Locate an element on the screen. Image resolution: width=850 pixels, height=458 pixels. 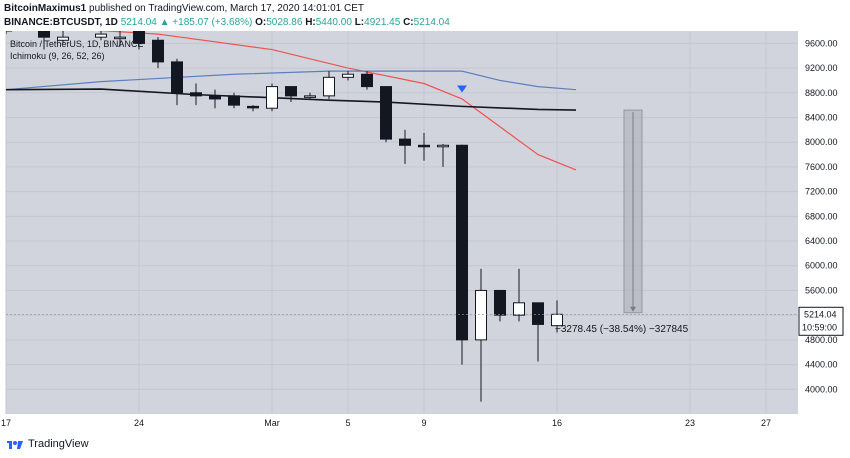
low-value: 4921.45 is located at coordinates (382, 22).